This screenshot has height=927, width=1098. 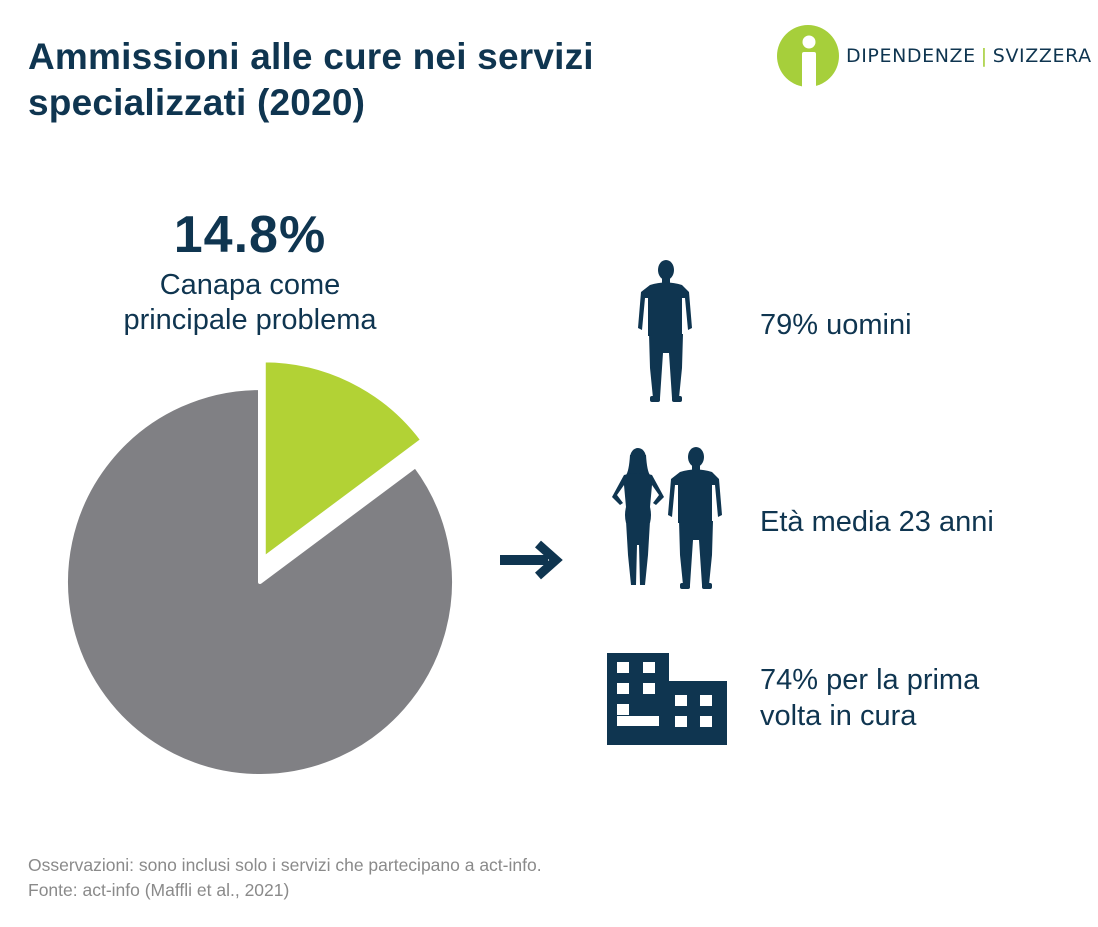 I want to click on logo-text: DIPENDENZE | SVIZZERA, so click(x=969, y=56).